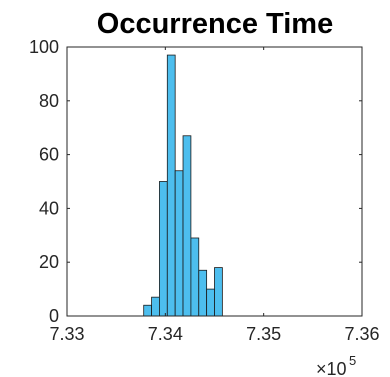 The image size is (390, 377). Describe the element at coordinates (263, 334) in the screenshot. I see `x-tick-label-2: 7.35` at that location.